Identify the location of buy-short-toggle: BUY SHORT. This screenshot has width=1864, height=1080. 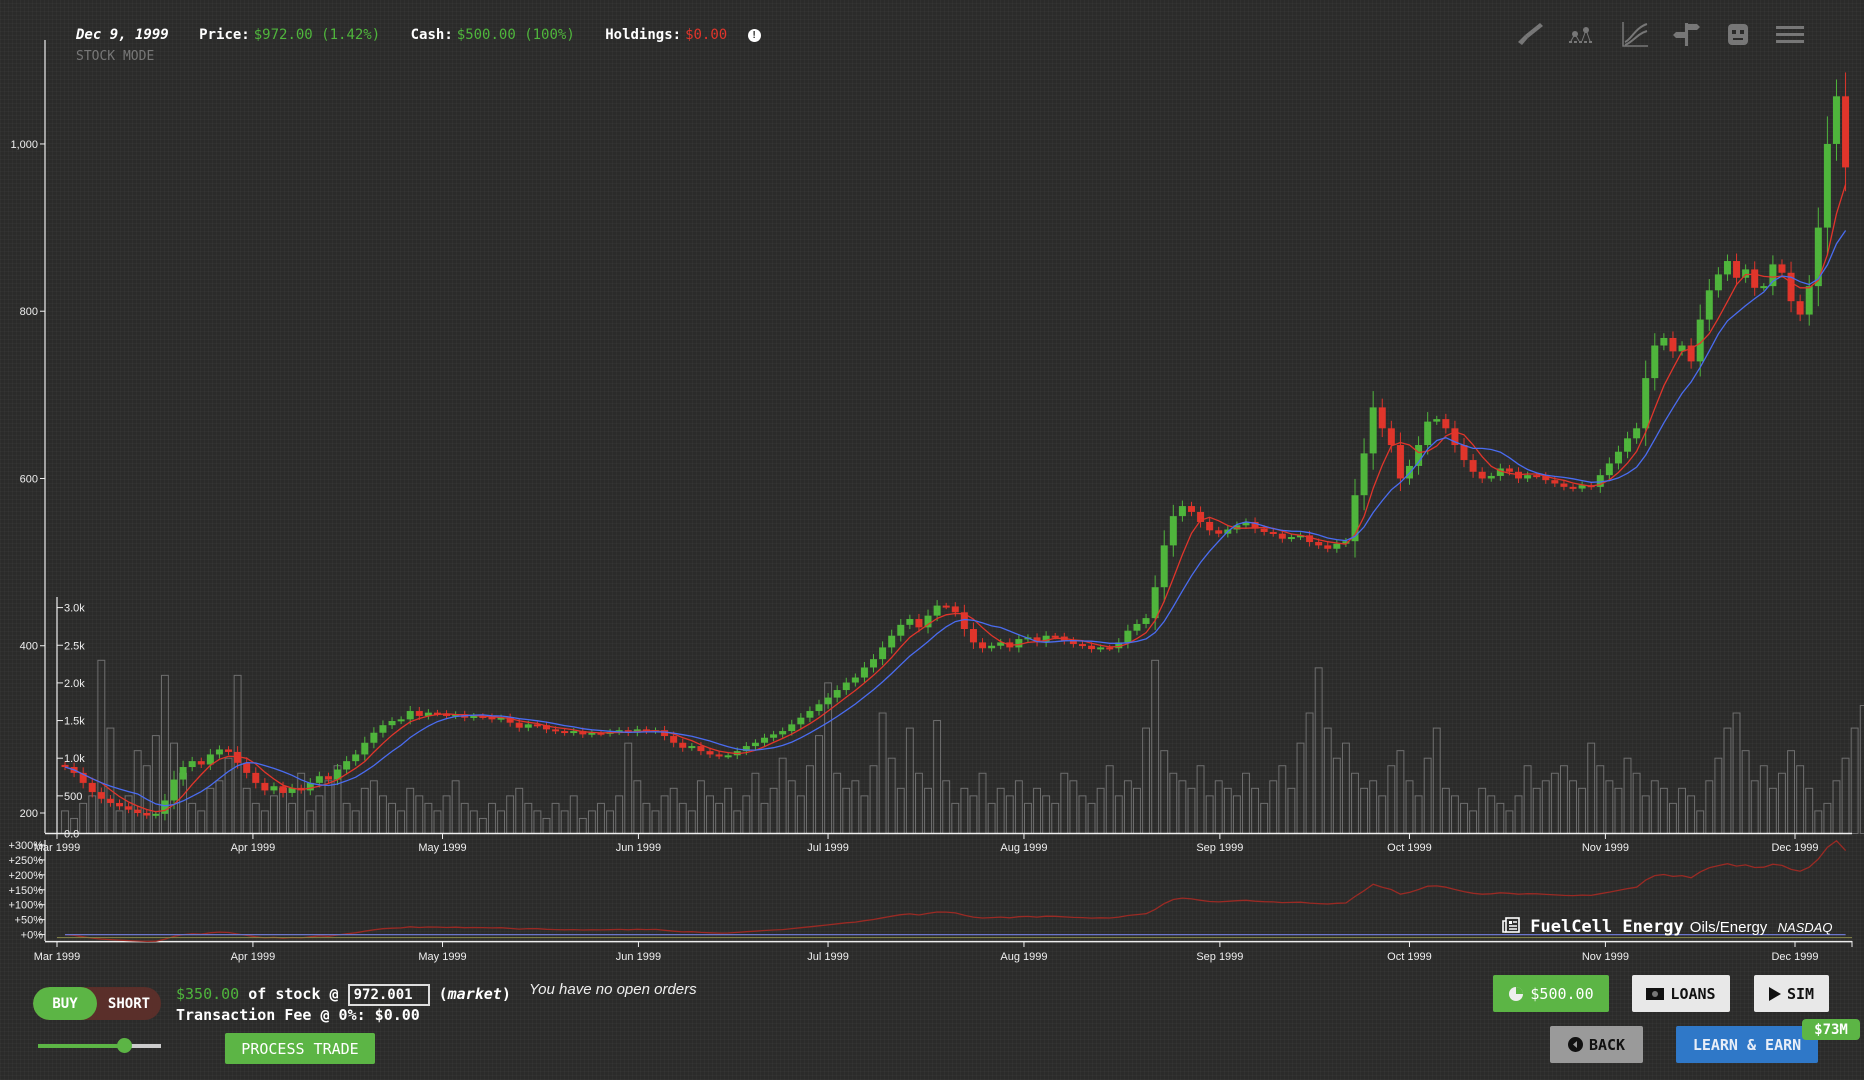
(97, 1003).